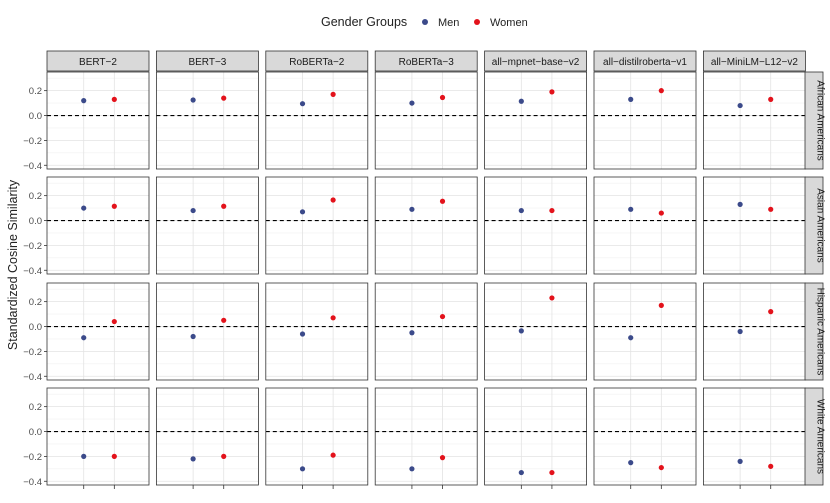  What do you see at coordinates (820, 225) in the screenshot?
I see `strip-label-group-1: Asian Americans` at bounding box center [820, 225].